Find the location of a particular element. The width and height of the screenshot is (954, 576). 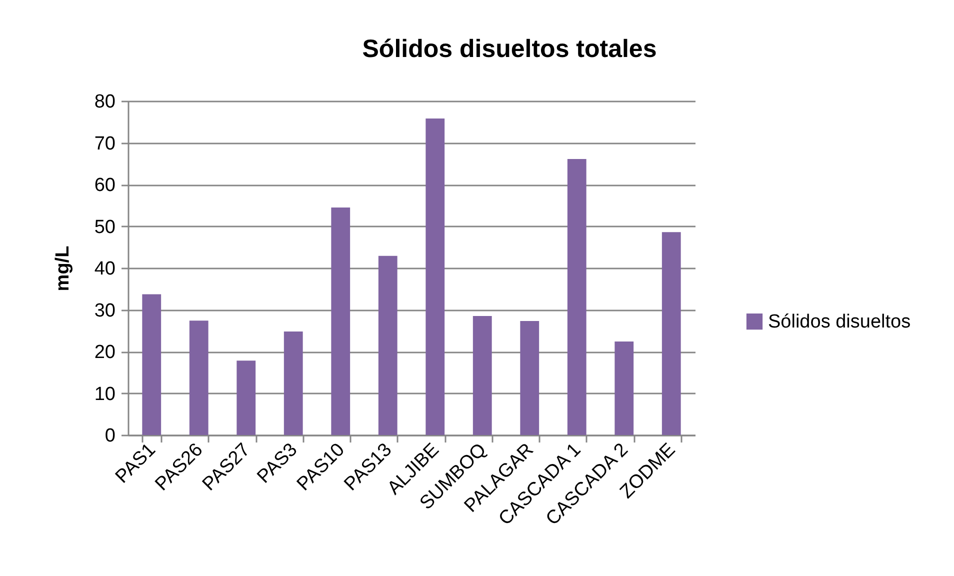

legend-label: Sólidos disueltos is located at coordinates (839, 322).